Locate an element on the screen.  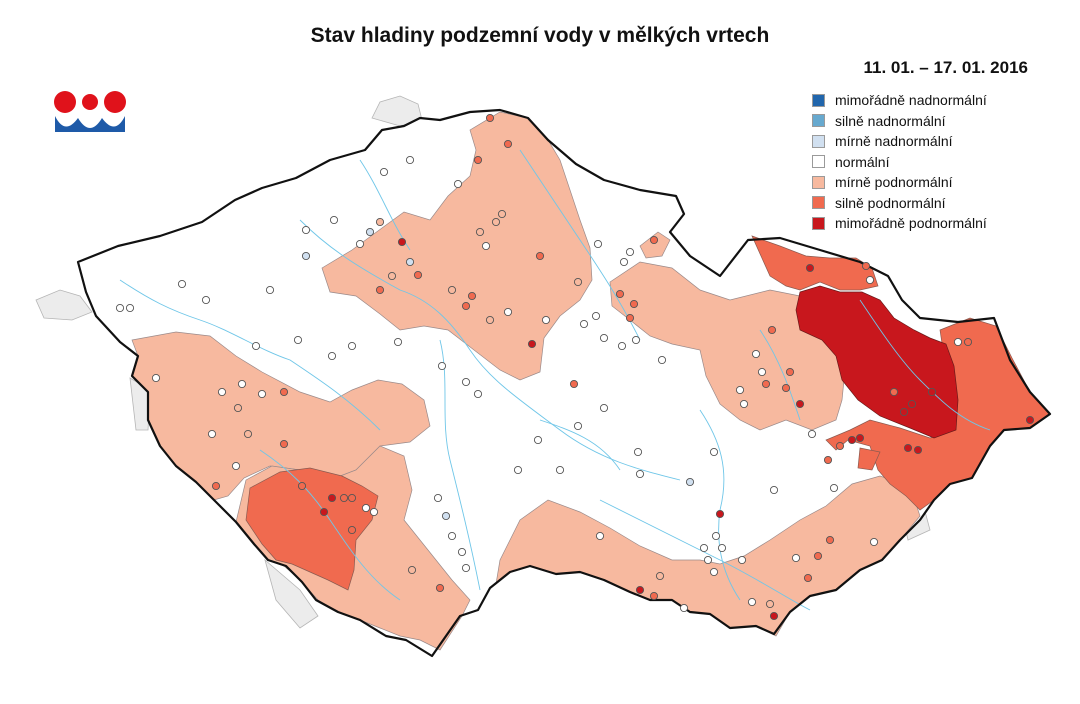
legend-item: silně nadnormální is located at coordinates (899, 121).